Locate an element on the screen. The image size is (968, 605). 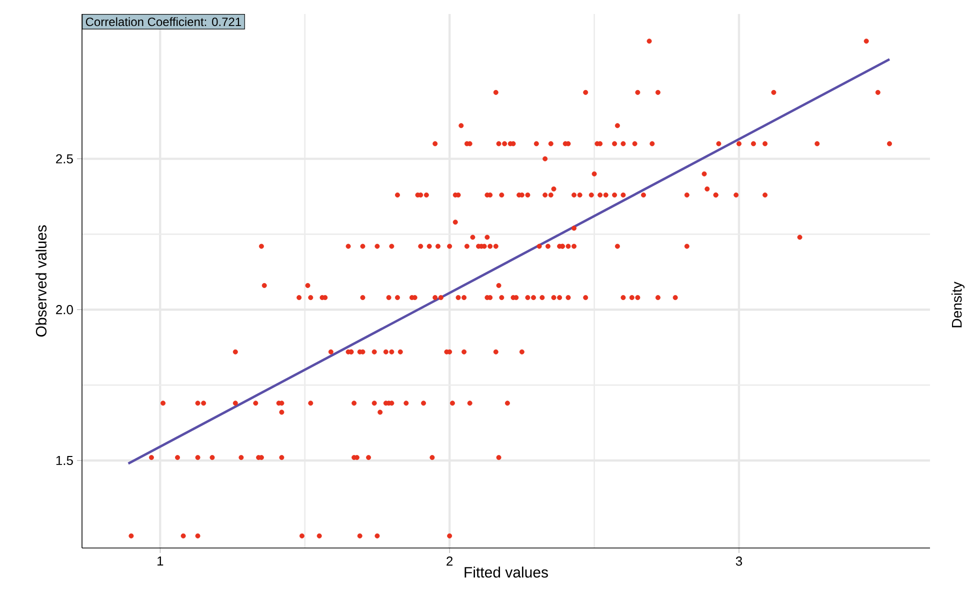
annotation: Correlation Coefficient: 0.721 is located at coordinates (164, 21).